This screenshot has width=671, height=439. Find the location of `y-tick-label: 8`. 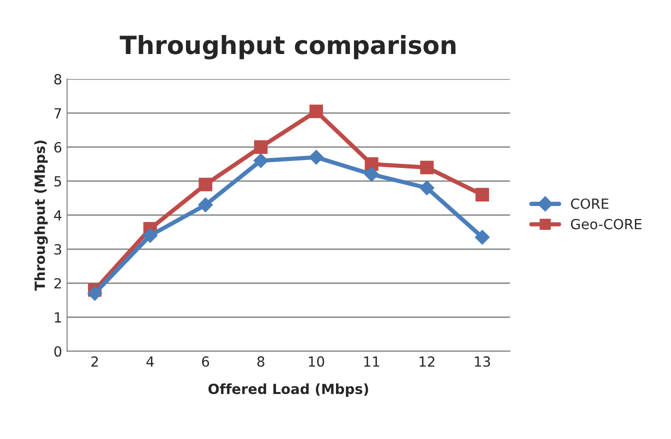

y-tick-label: 8 is located at coordinates (58, 79).